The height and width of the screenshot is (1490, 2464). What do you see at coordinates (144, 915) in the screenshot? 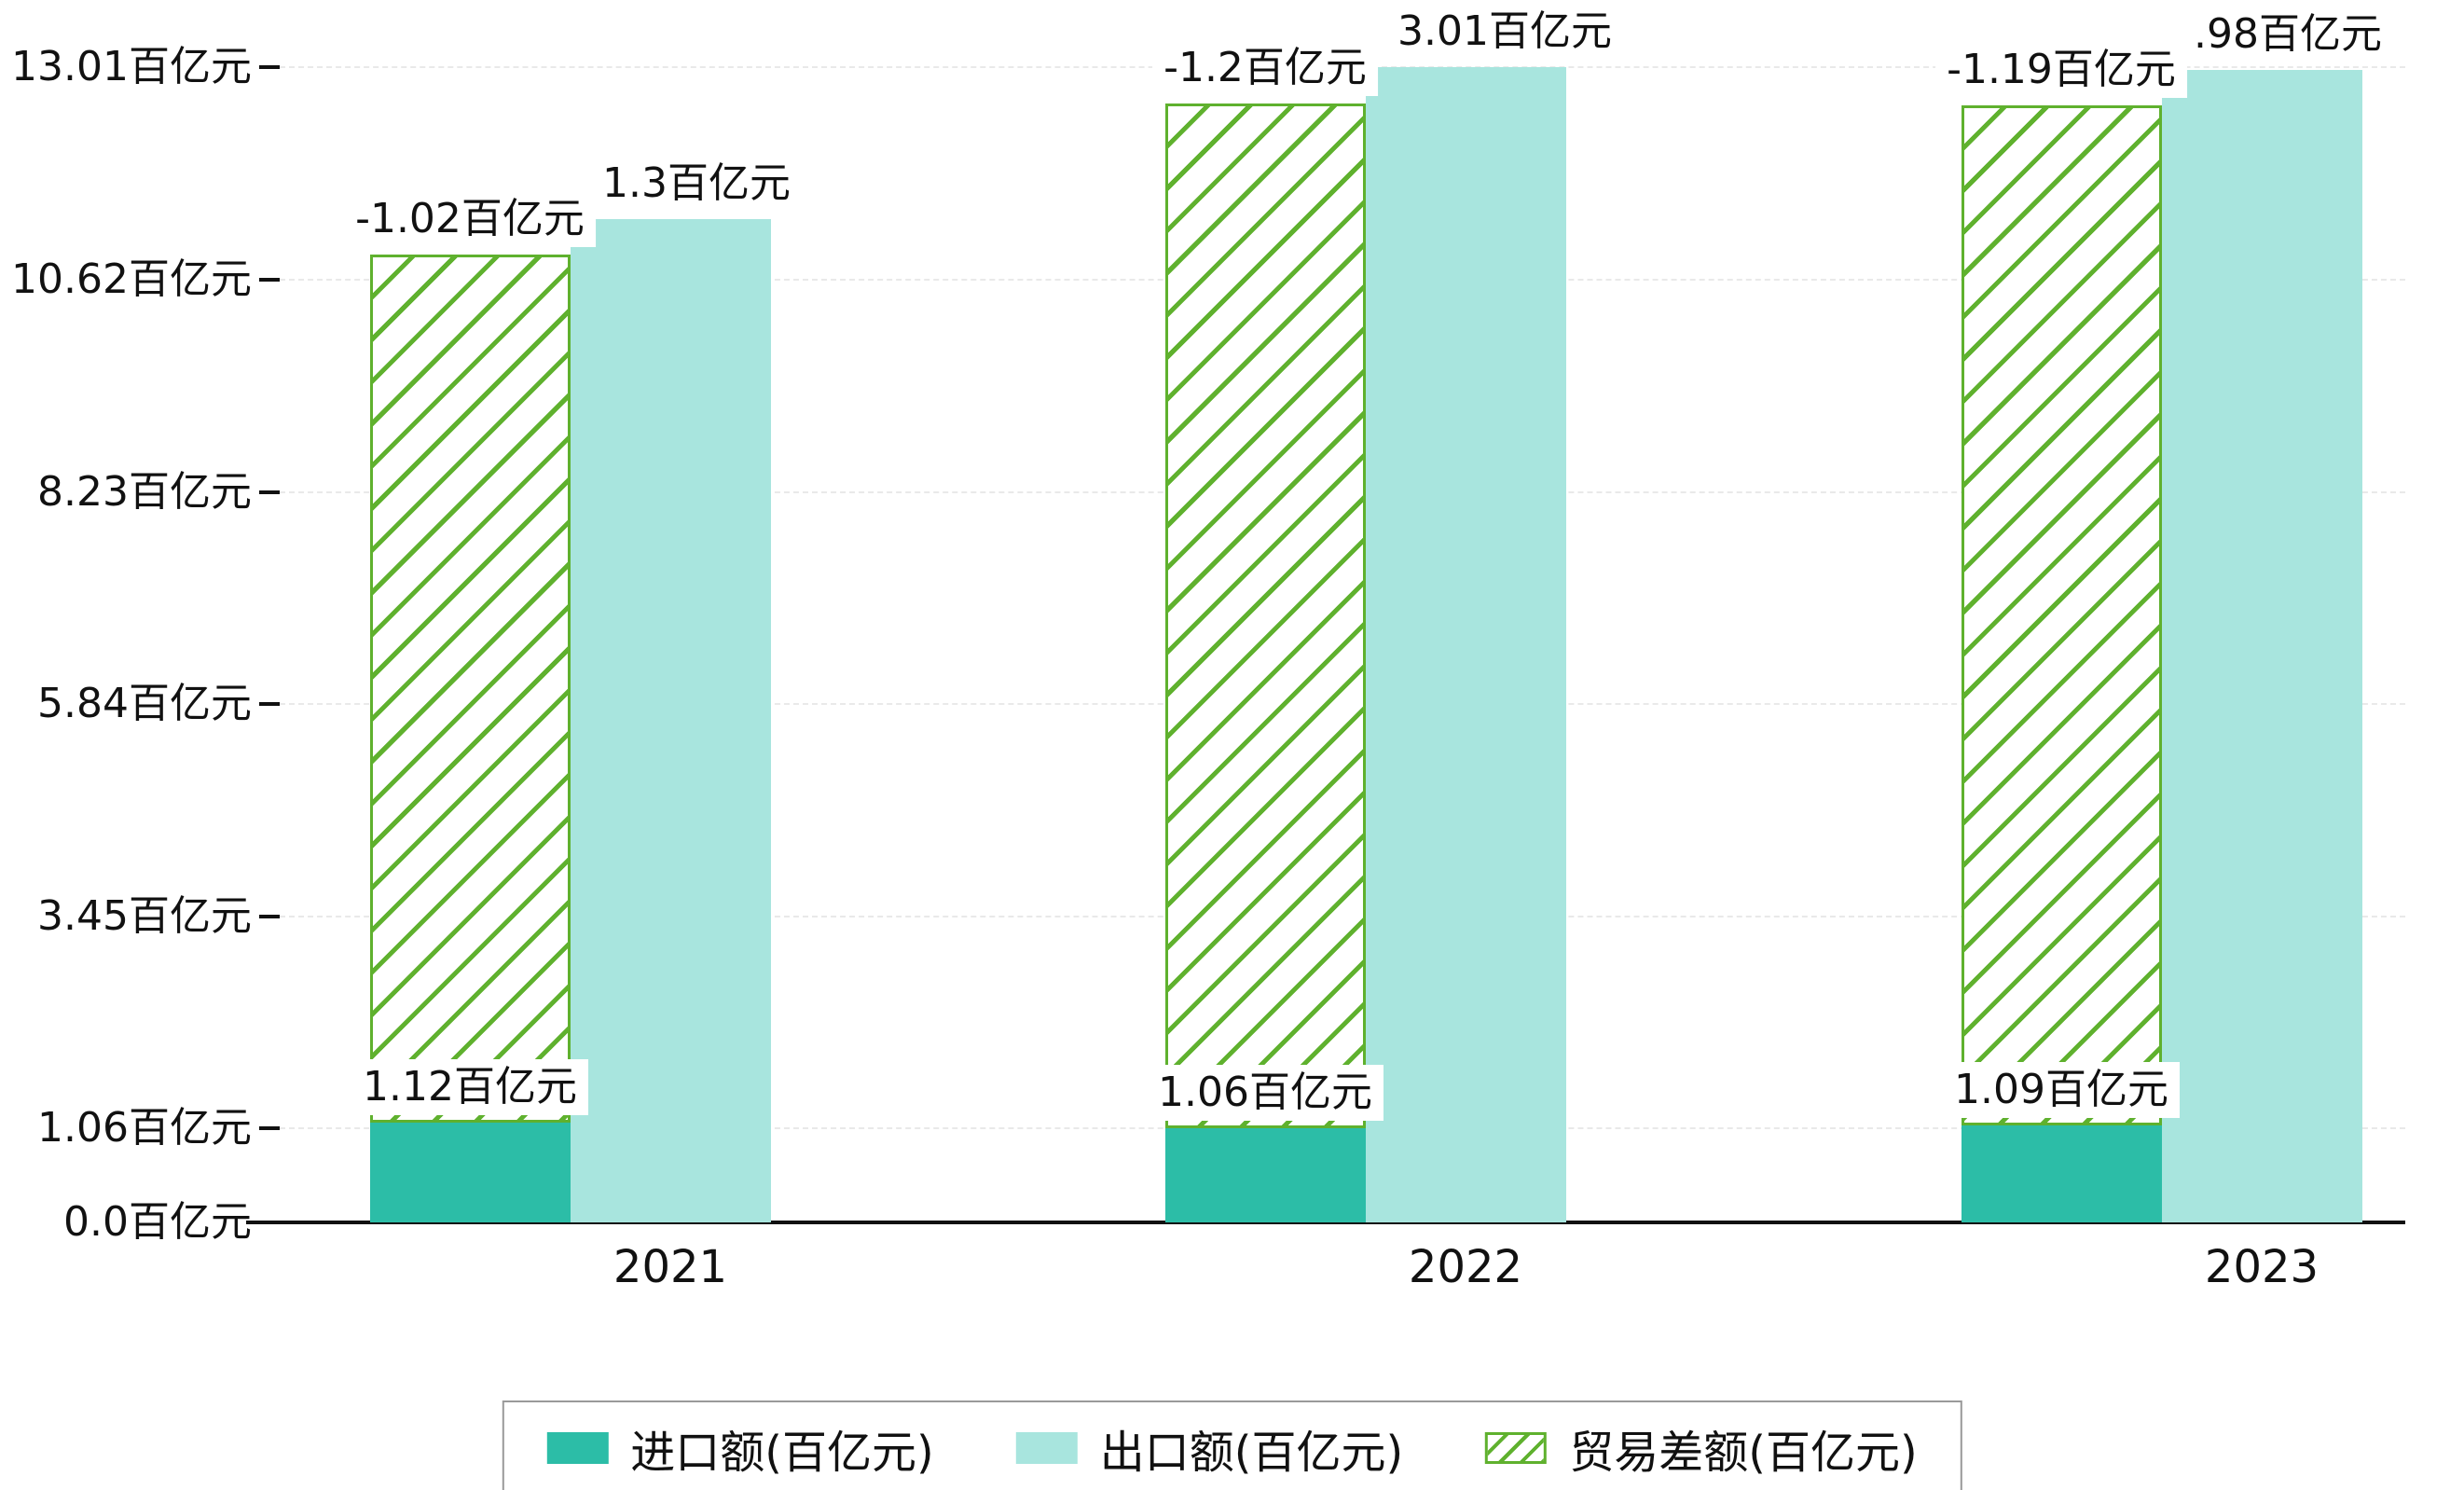
I see `y-tick-label: 3.45百亿元` at bounding box center [144, 915].